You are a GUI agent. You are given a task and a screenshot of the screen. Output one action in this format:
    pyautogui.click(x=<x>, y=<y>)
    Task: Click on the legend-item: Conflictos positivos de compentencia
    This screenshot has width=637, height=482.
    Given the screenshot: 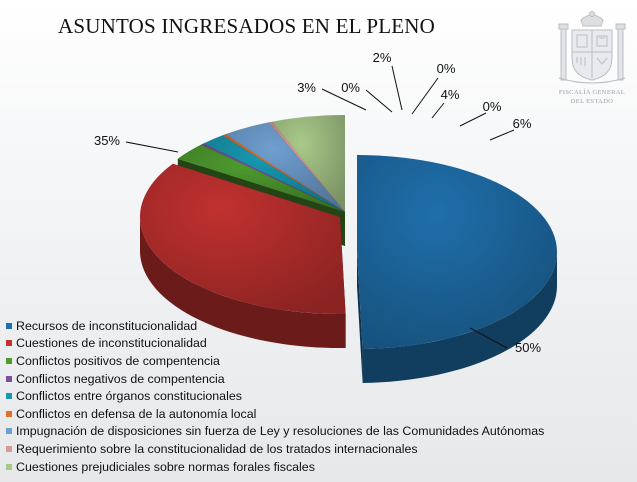 What is the action you would take?
    pyautogui.click(x=275, y=361)
    